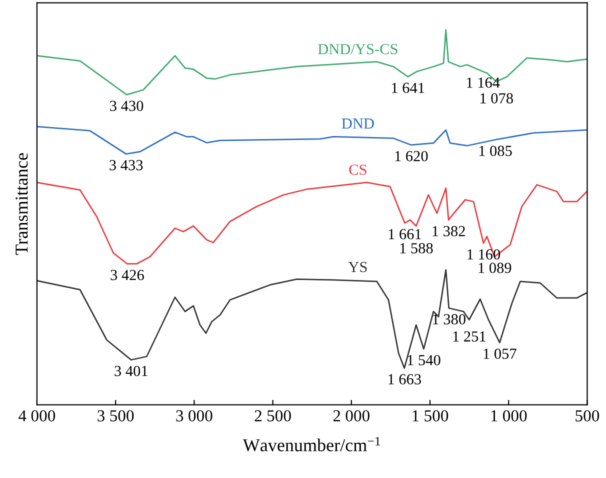 The image size is (606, 478). Describe the element at coordinates (126, 165) in the screenshot. I see `annotation: 3 433` at that location.